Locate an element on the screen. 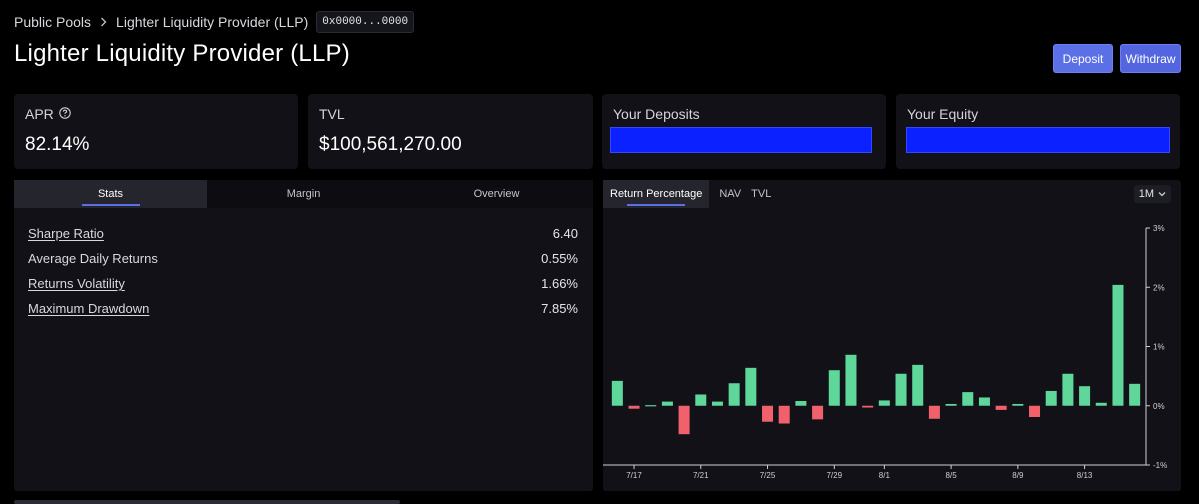 The height and width of the screenshot is (504, 1199). chevron-down-icon is located at coordinates (1162, 194).